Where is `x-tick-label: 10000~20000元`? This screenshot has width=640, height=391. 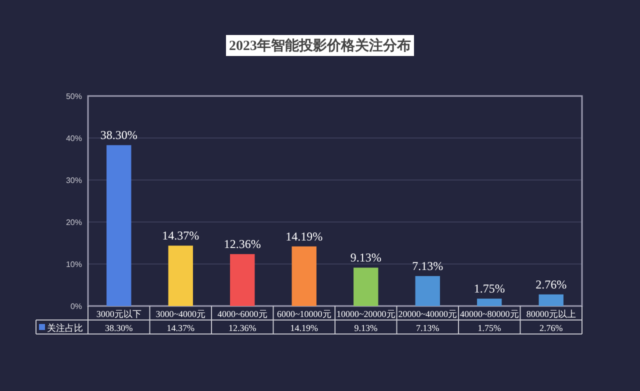 x-tick-label: 10000~20000元 is located at coordinates (366, 314).